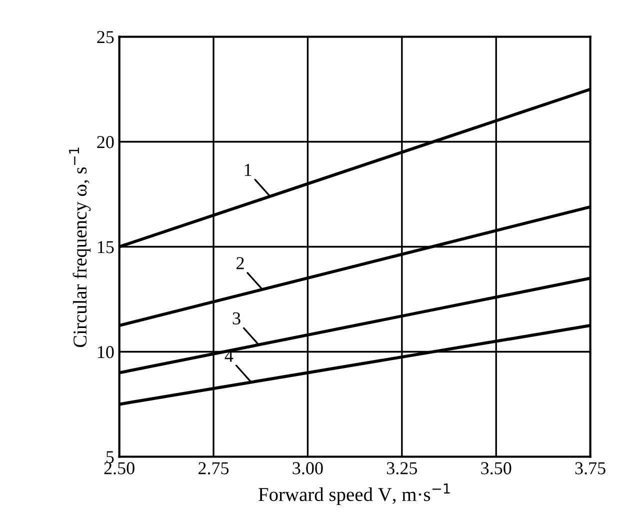 The width and height of the screenshot is (628, 525). Describe the element at coordinates (402, 468) in the screenshot. I see `x-tick-label: 3.25` at that location.